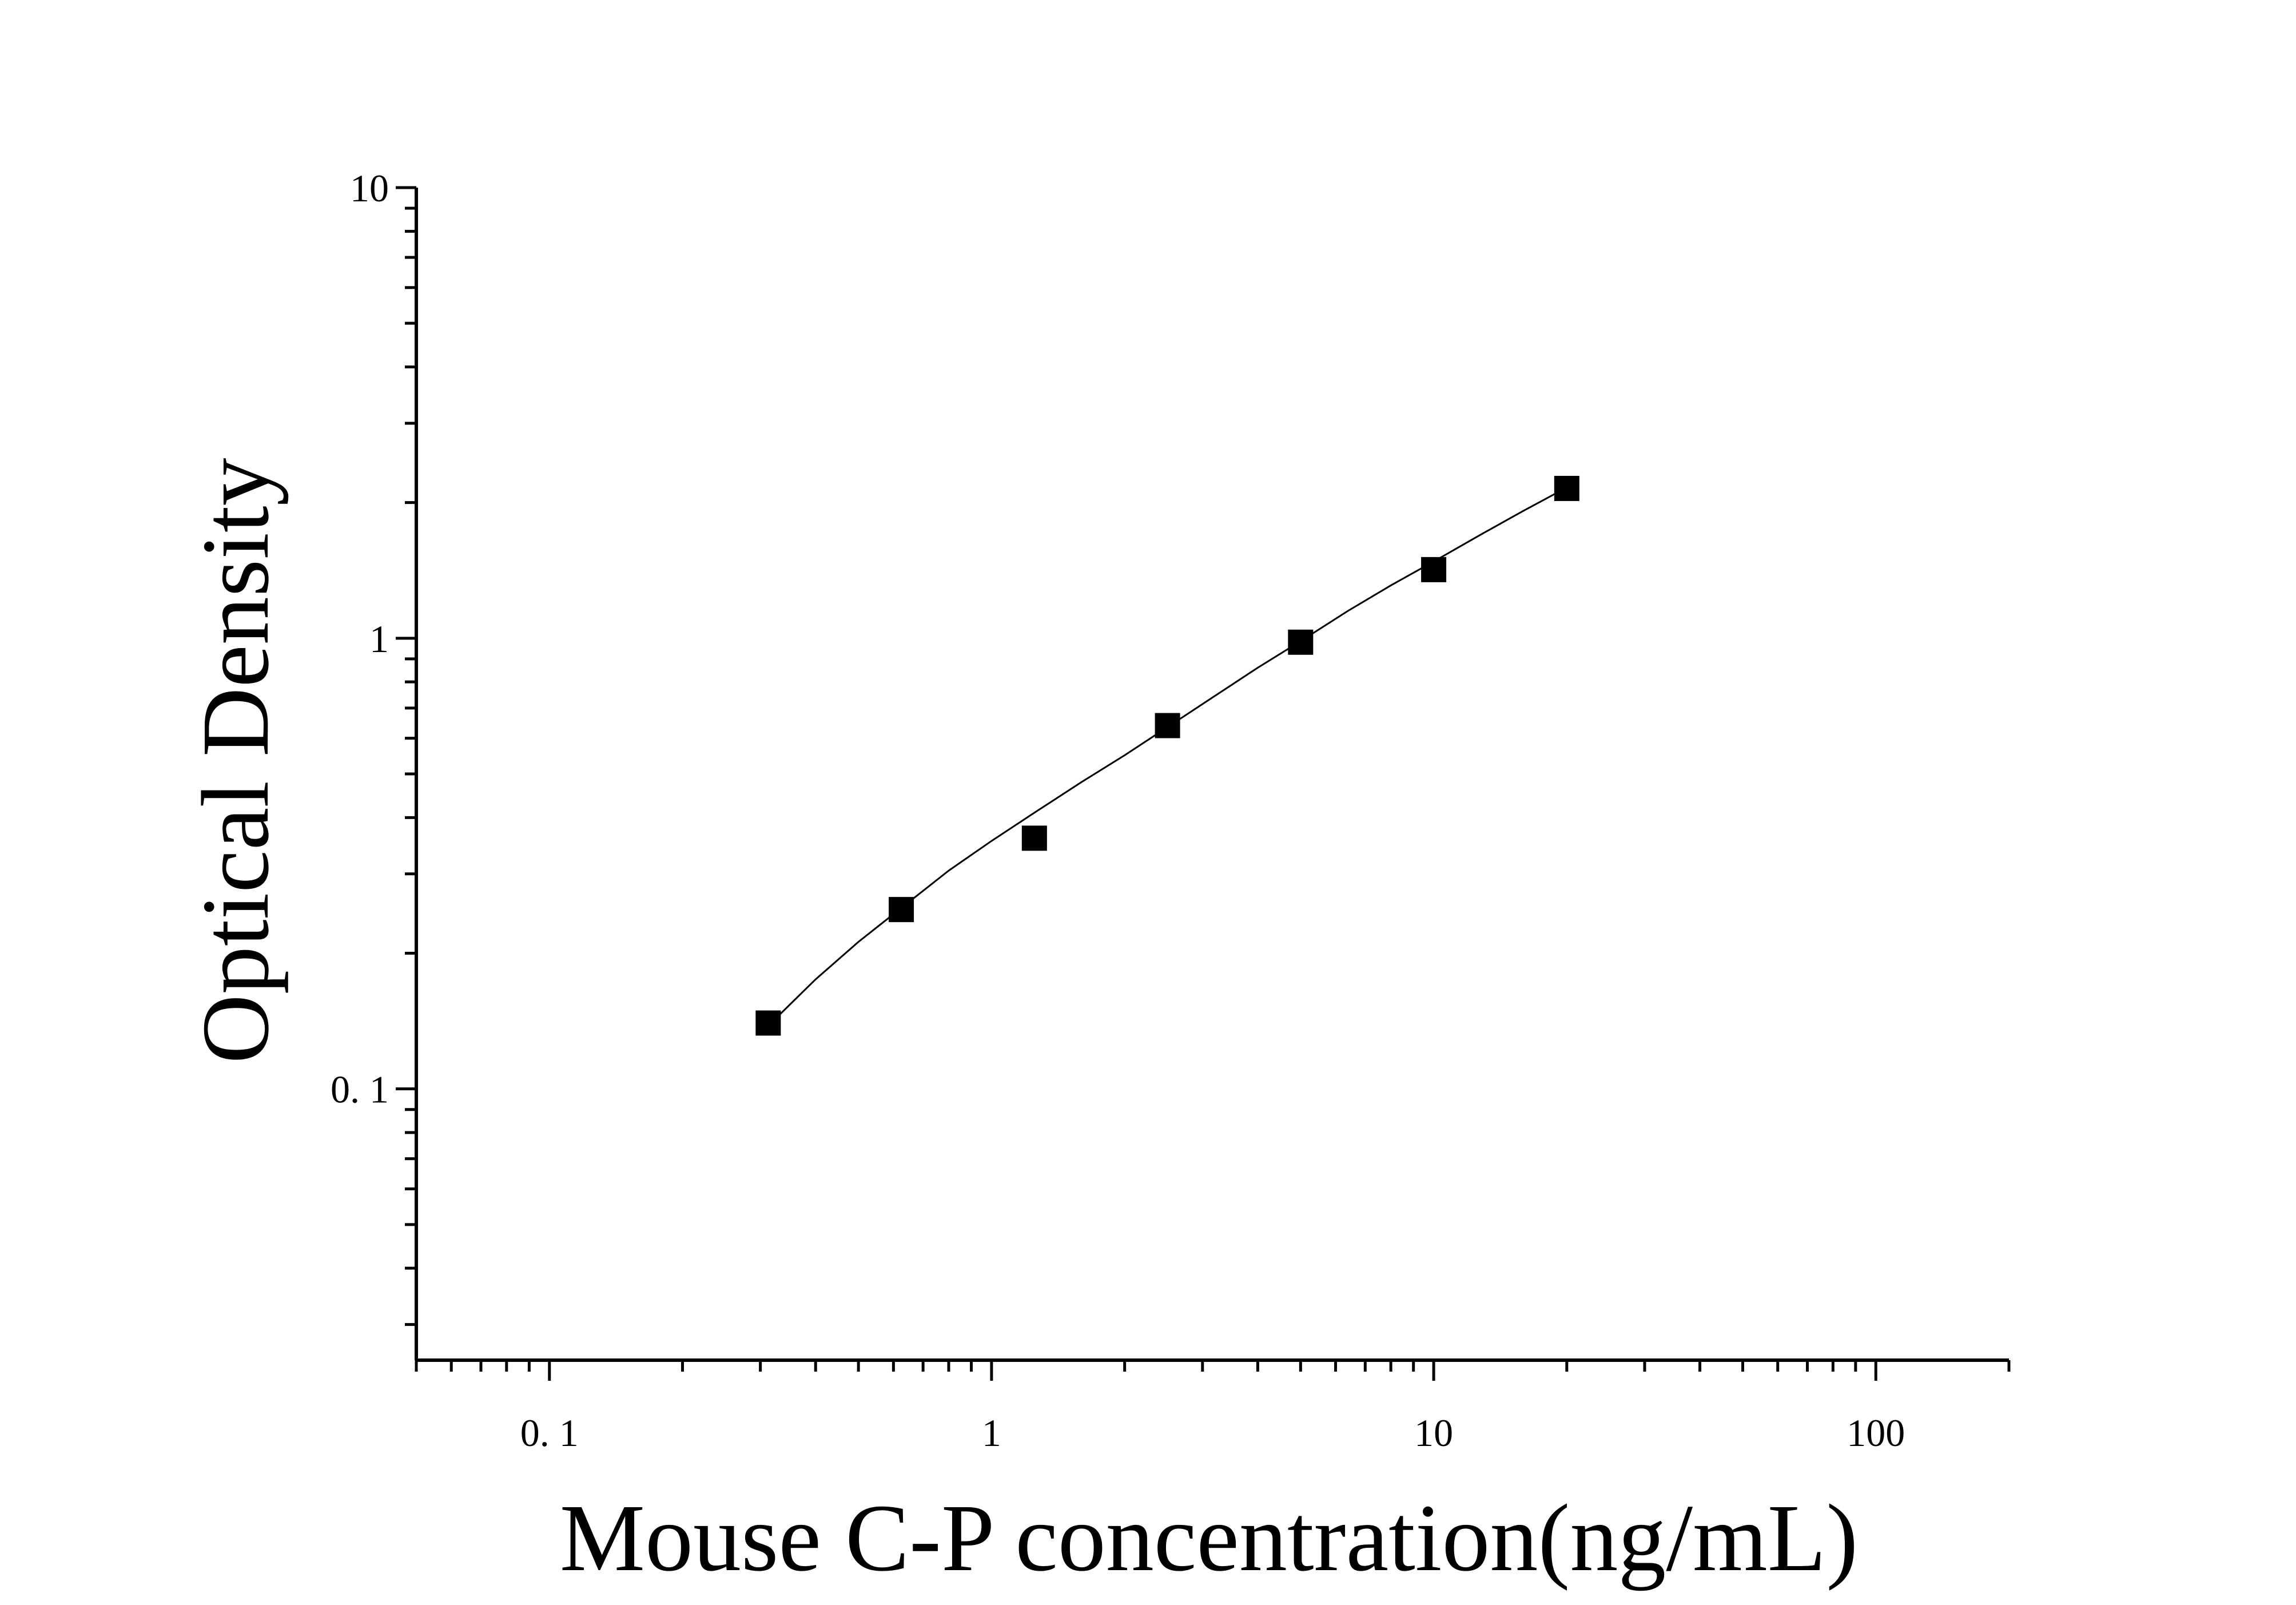  I want to click on x-minor-ticks, so click(1213, 1366).